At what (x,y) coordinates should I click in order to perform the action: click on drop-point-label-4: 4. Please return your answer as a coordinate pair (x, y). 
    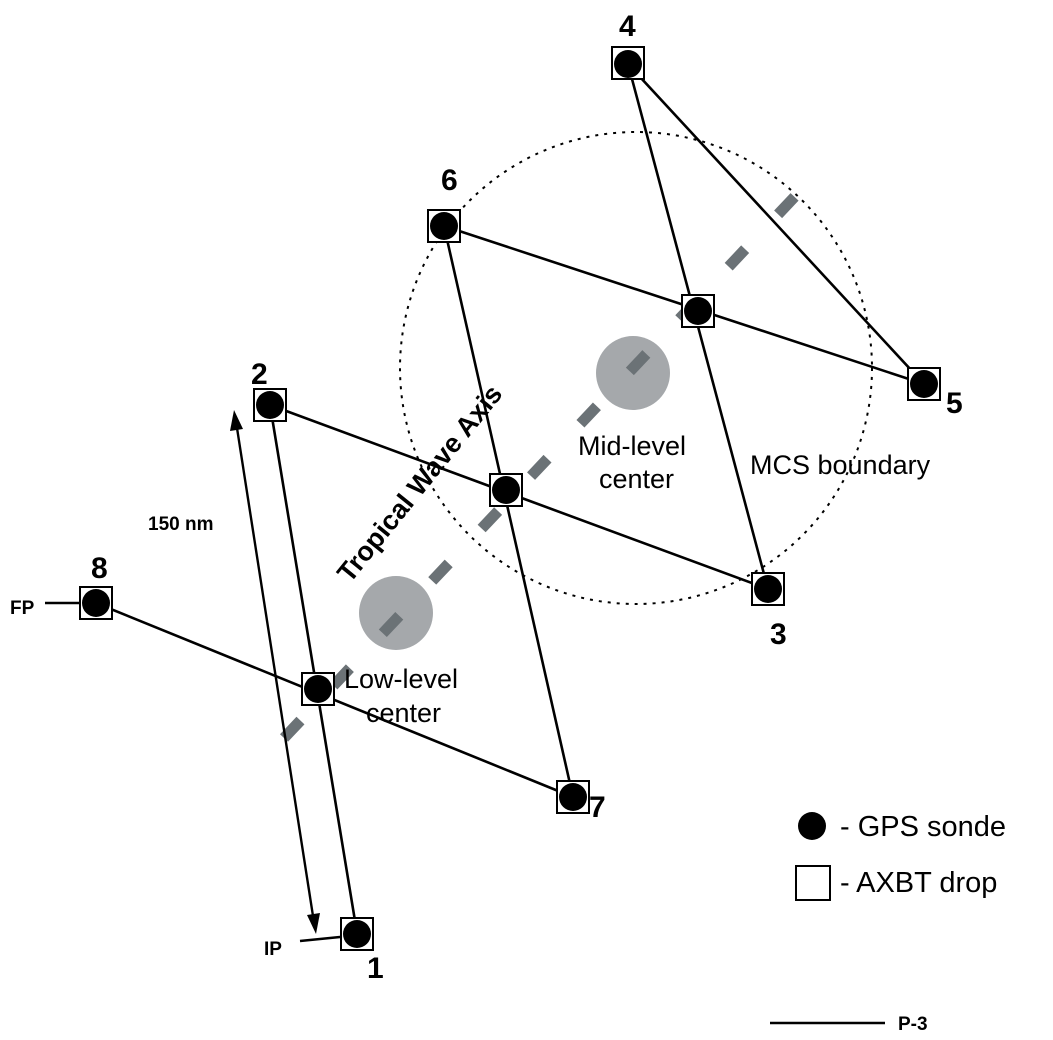
    Looking at the image, I should click on (627, 26).